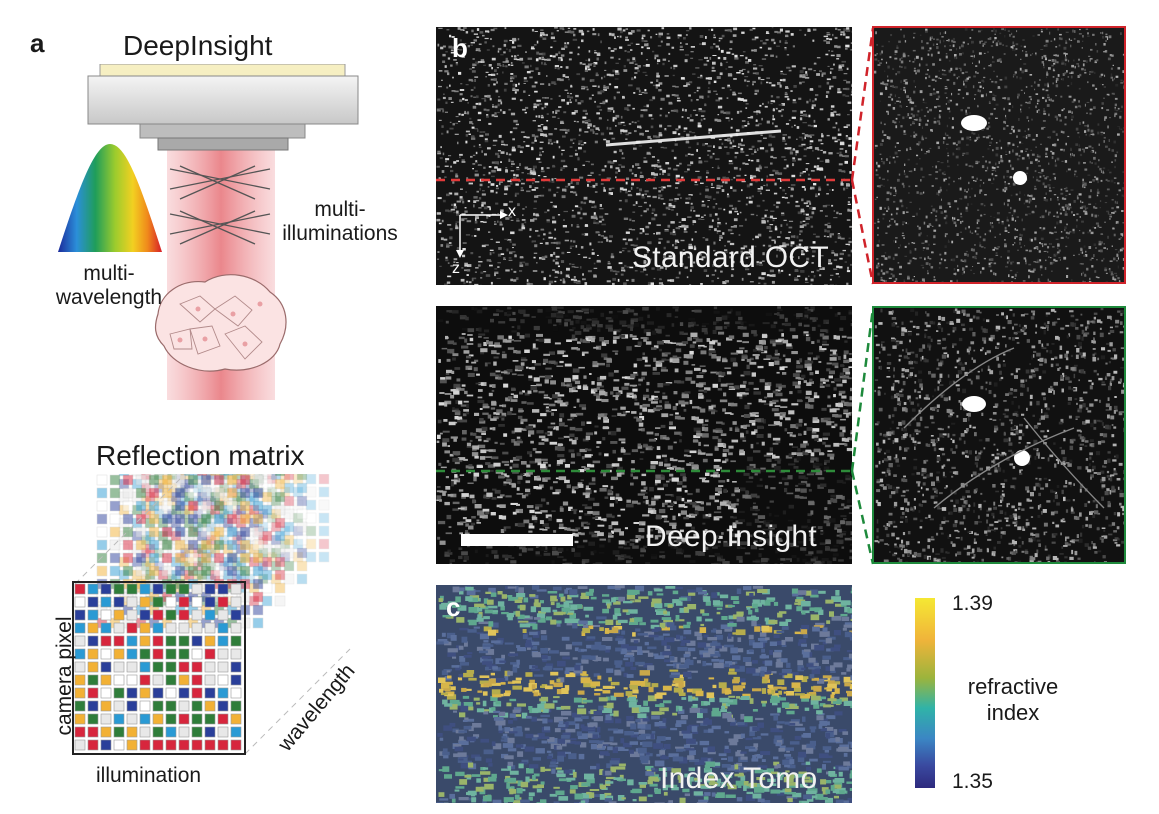 The height and width of the screenshot is (814, 1159). I want to click on wavelength-line-2: wavelength, so click(109, 297).